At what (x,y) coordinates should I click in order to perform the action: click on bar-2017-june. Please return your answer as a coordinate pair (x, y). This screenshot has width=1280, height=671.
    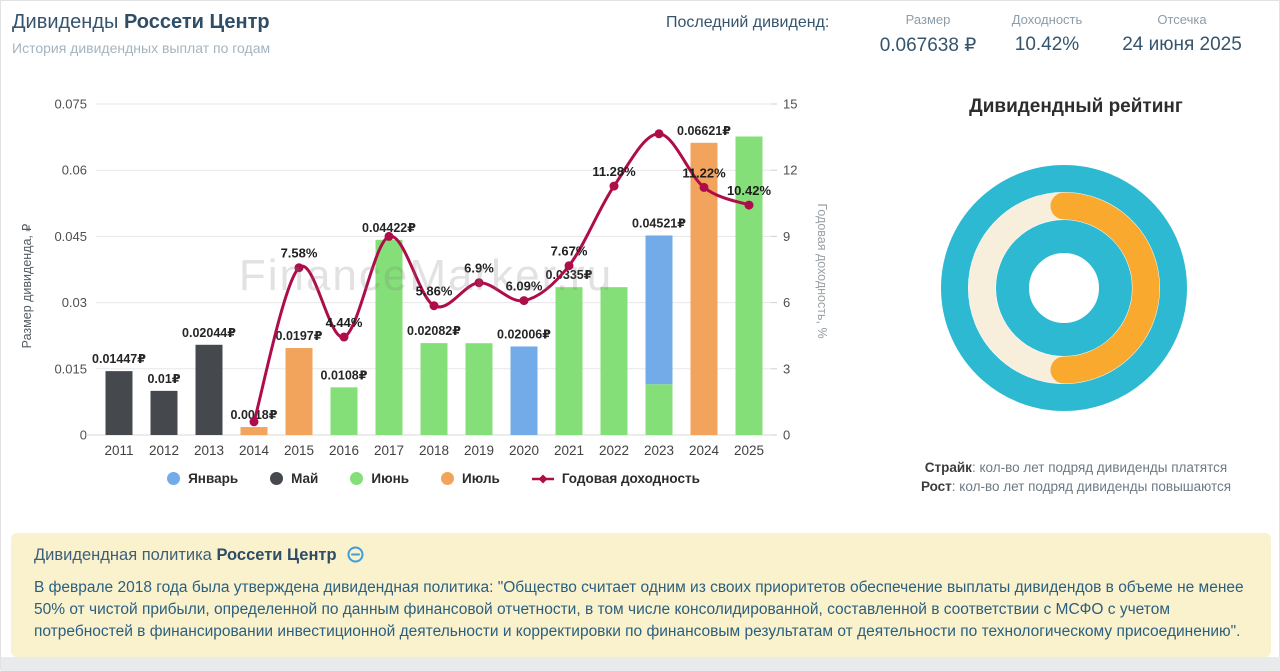
    Looking at the image, I should click on (389, 337).